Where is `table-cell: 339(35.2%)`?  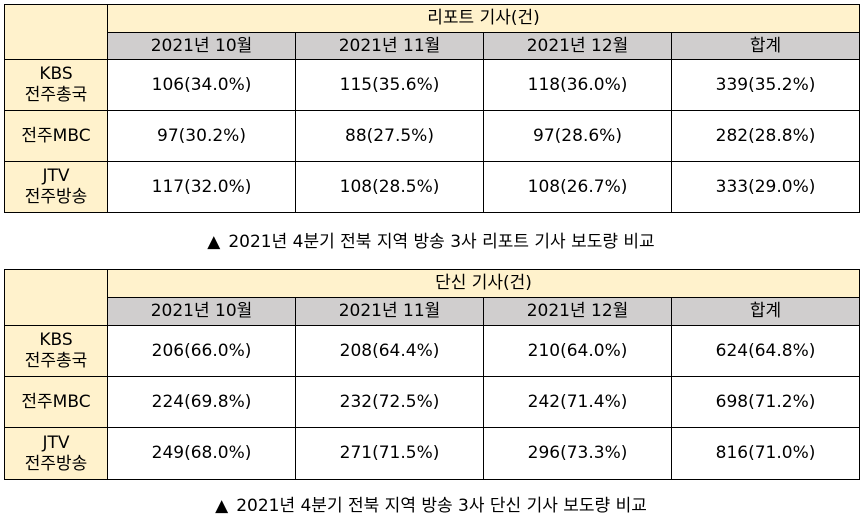
table-cell: 339(35.2%) is located at coordinates (765, 85).